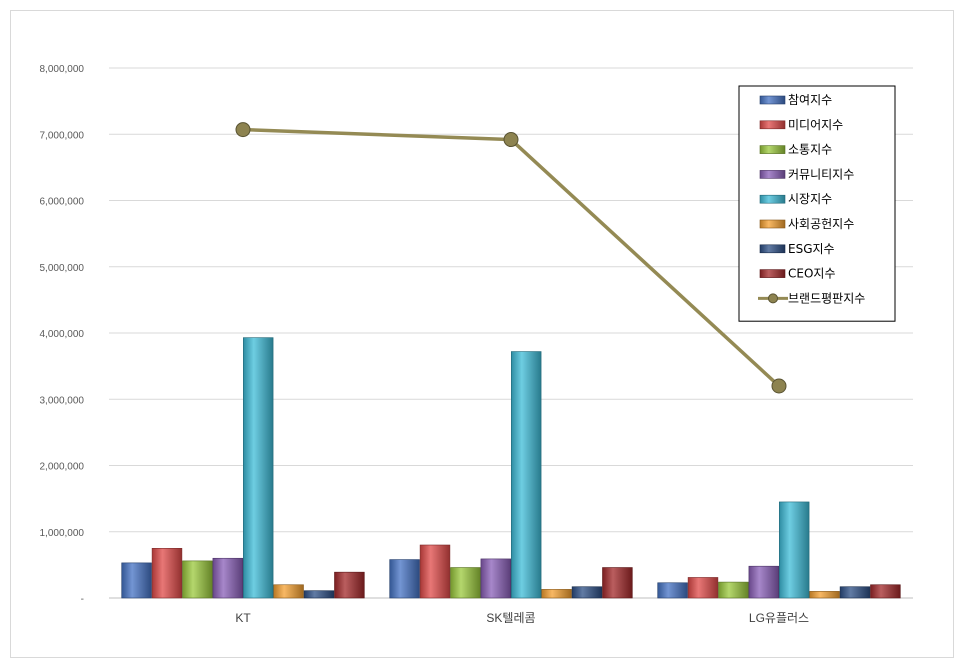 Image resolution: width=966 pixels, height=669 pixels. Describe the element at coordinates (703, 588) in the screenshot. I see `bar-미디어지수-LG유플러스` at that location.